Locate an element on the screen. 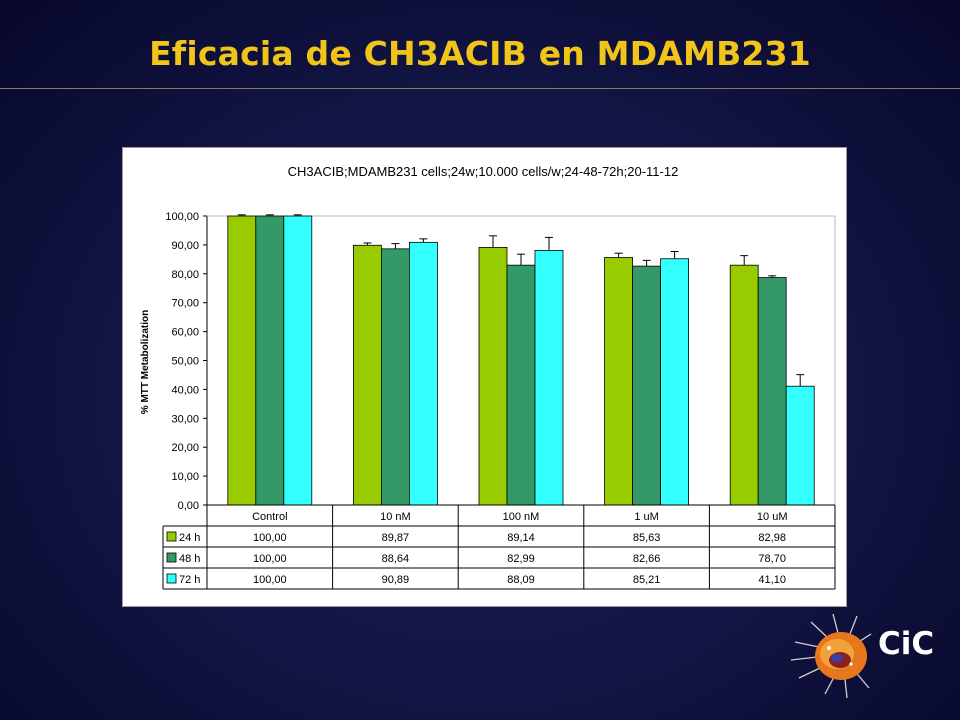 This screenshot has width=960, height=720. cic-logo: CiC is located at coordinates (862, 656).